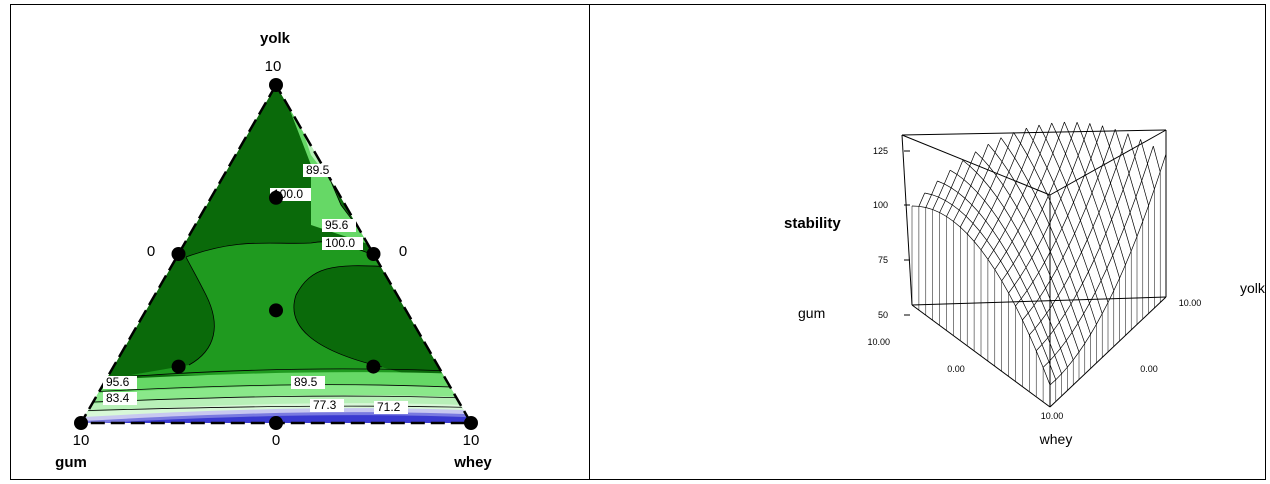 This screenshot has height=484, width=1270. I want to click on z-tick-label: 50, so click(883, 315).